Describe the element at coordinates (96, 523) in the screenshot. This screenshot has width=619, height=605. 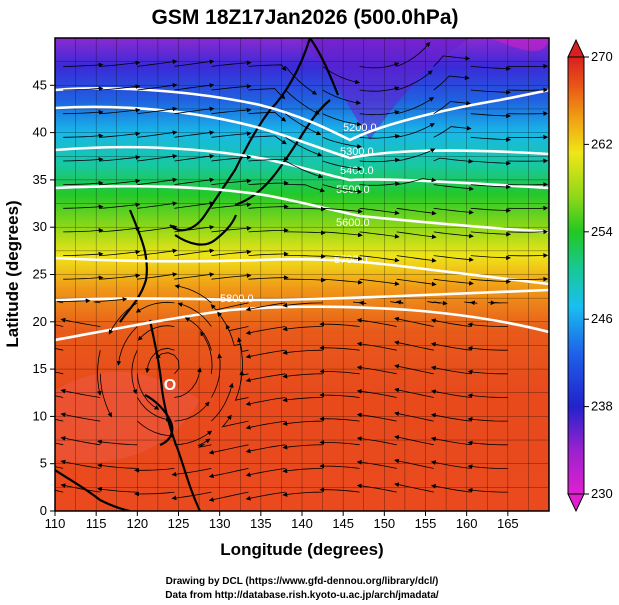
I see `x-tick-label: 115` at that location.